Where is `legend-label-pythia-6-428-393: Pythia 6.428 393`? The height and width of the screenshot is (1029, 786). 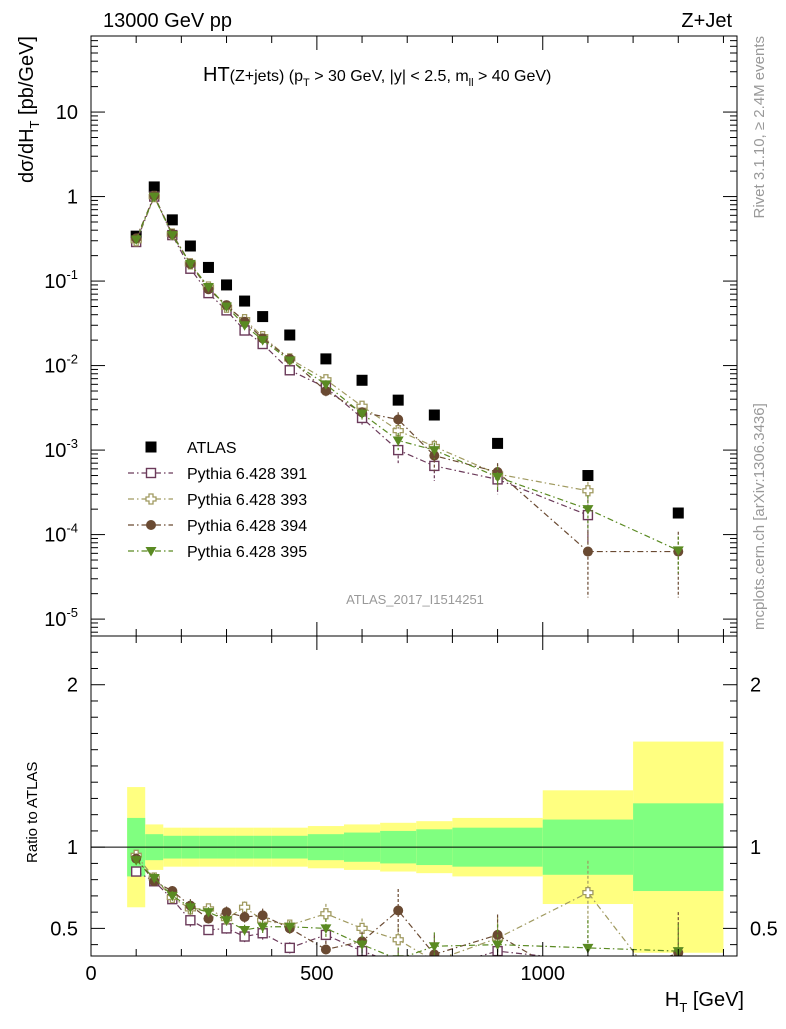
legend-label-pythia-6-428-393: Pythia 6.428 393 is located at coordinates (247, 500).